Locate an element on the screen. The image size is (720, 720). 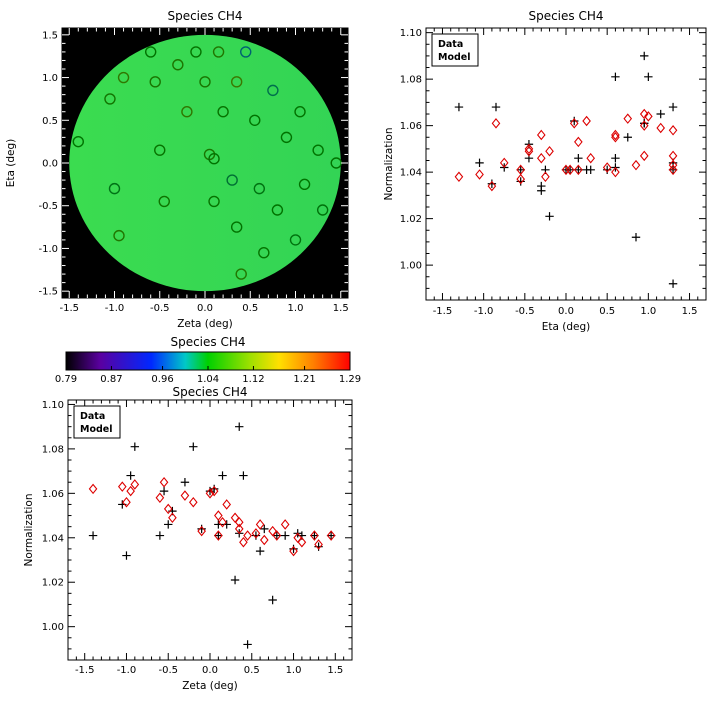
zeta-xlabel: Zeta (deg) is located at coordinates (210, 686).